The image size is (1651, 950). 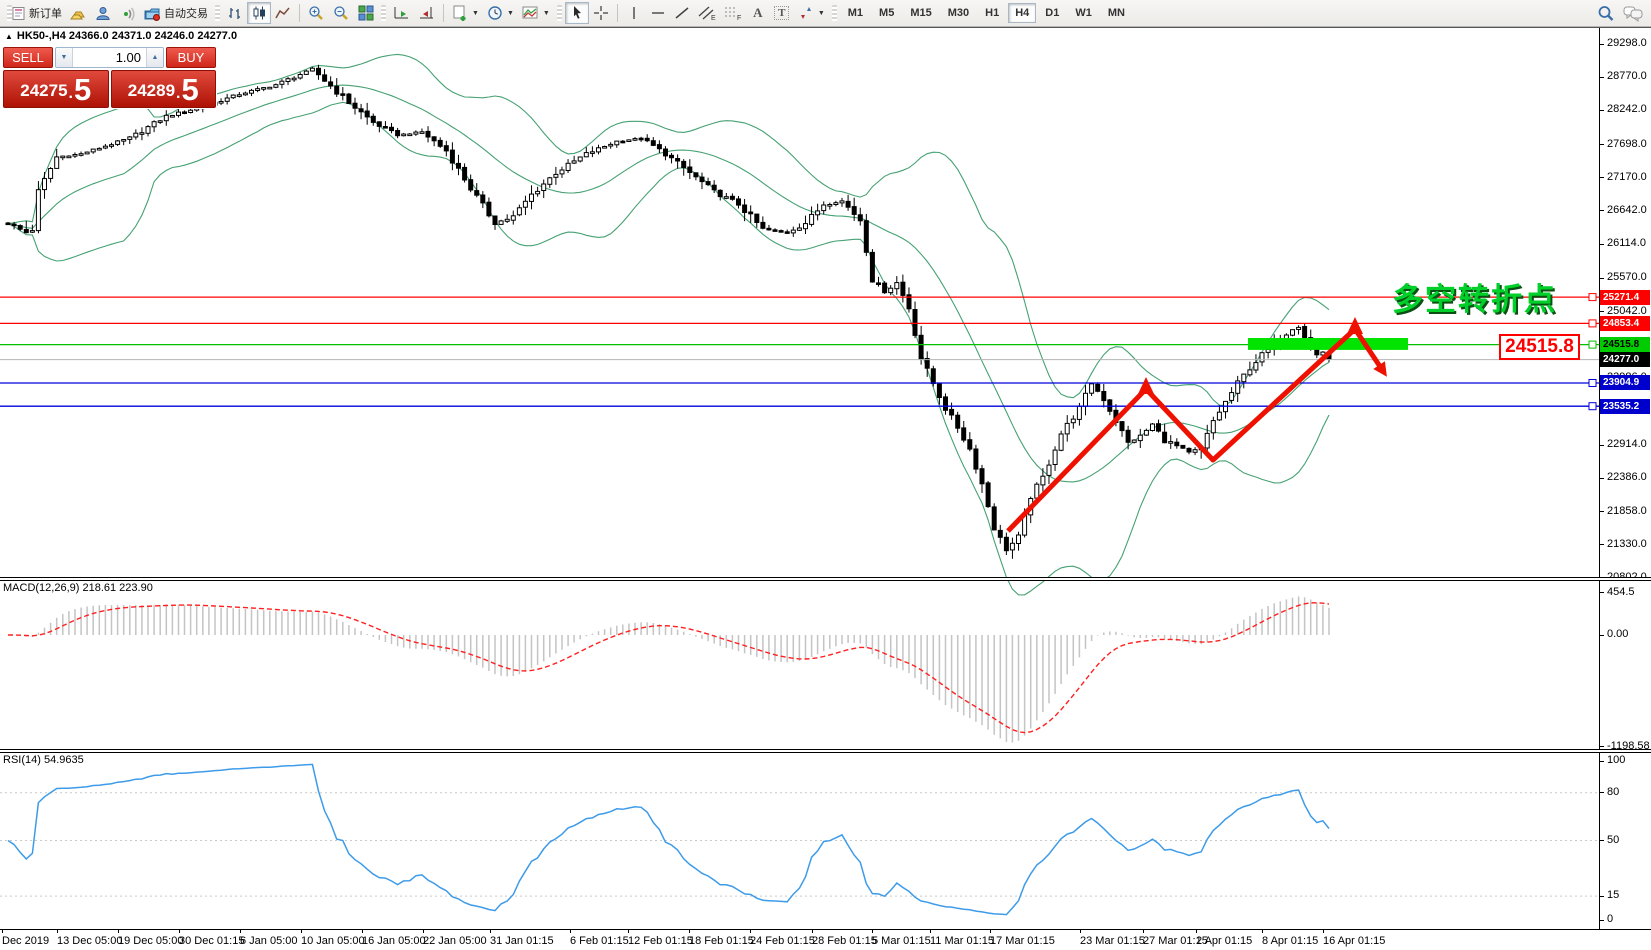 I want to click on rsi-axis-tick-label: 100, so click(x=1616, y=760).